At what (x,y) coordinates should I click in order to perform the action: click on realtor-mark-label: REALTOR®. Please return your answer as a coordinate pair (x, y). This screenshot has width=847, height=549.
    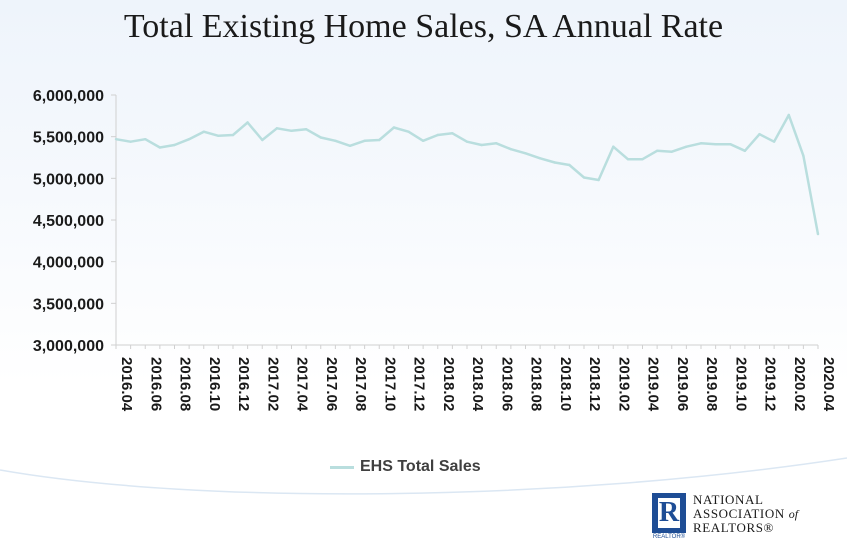
    Looking at the image, I should click on (669, 537).